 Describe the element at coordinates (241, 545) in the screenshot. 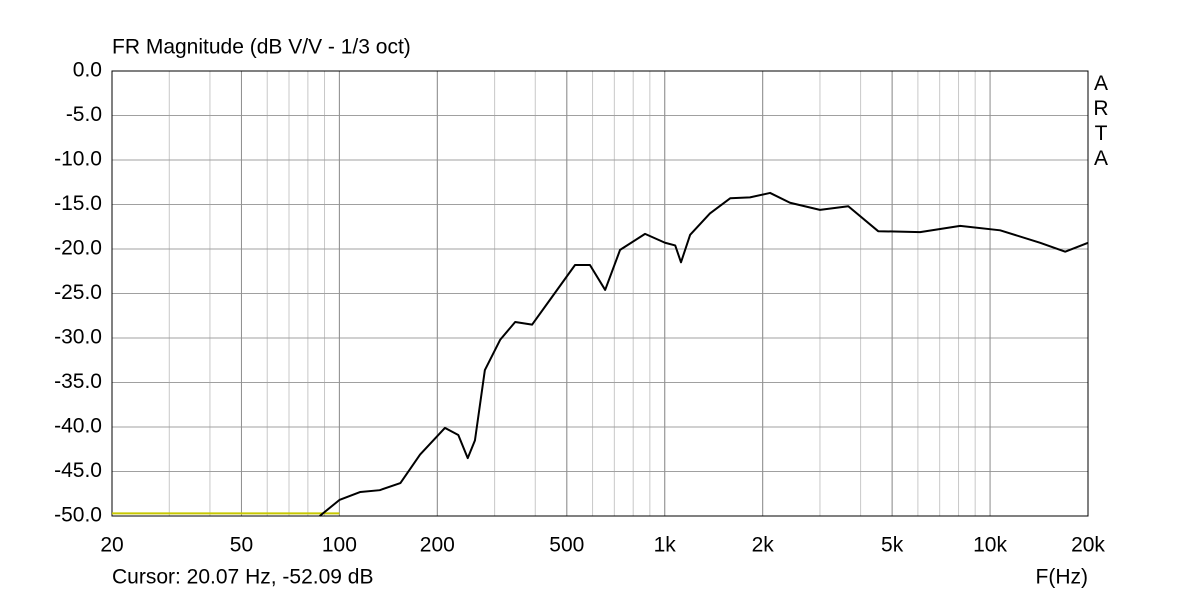

I see `x-tick-label: 50` at that location.